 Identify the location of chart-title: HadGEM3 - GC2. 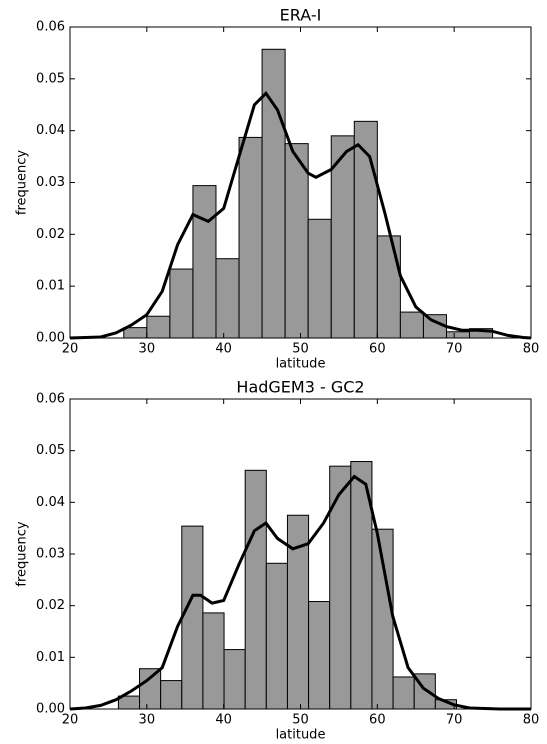
(300, 387).